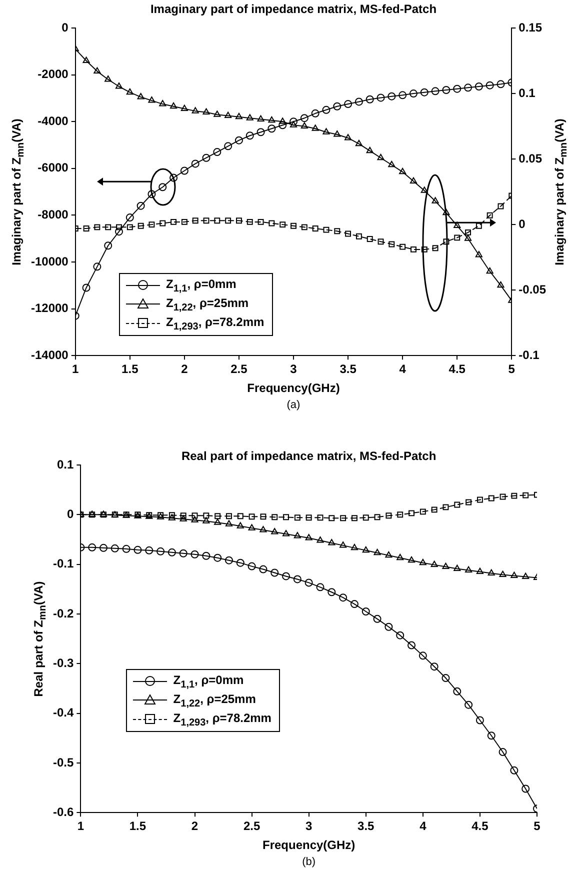 This screenshot has height=881, width=579. I want to click on y2-tick-label: -0.05, so click(532, 289).